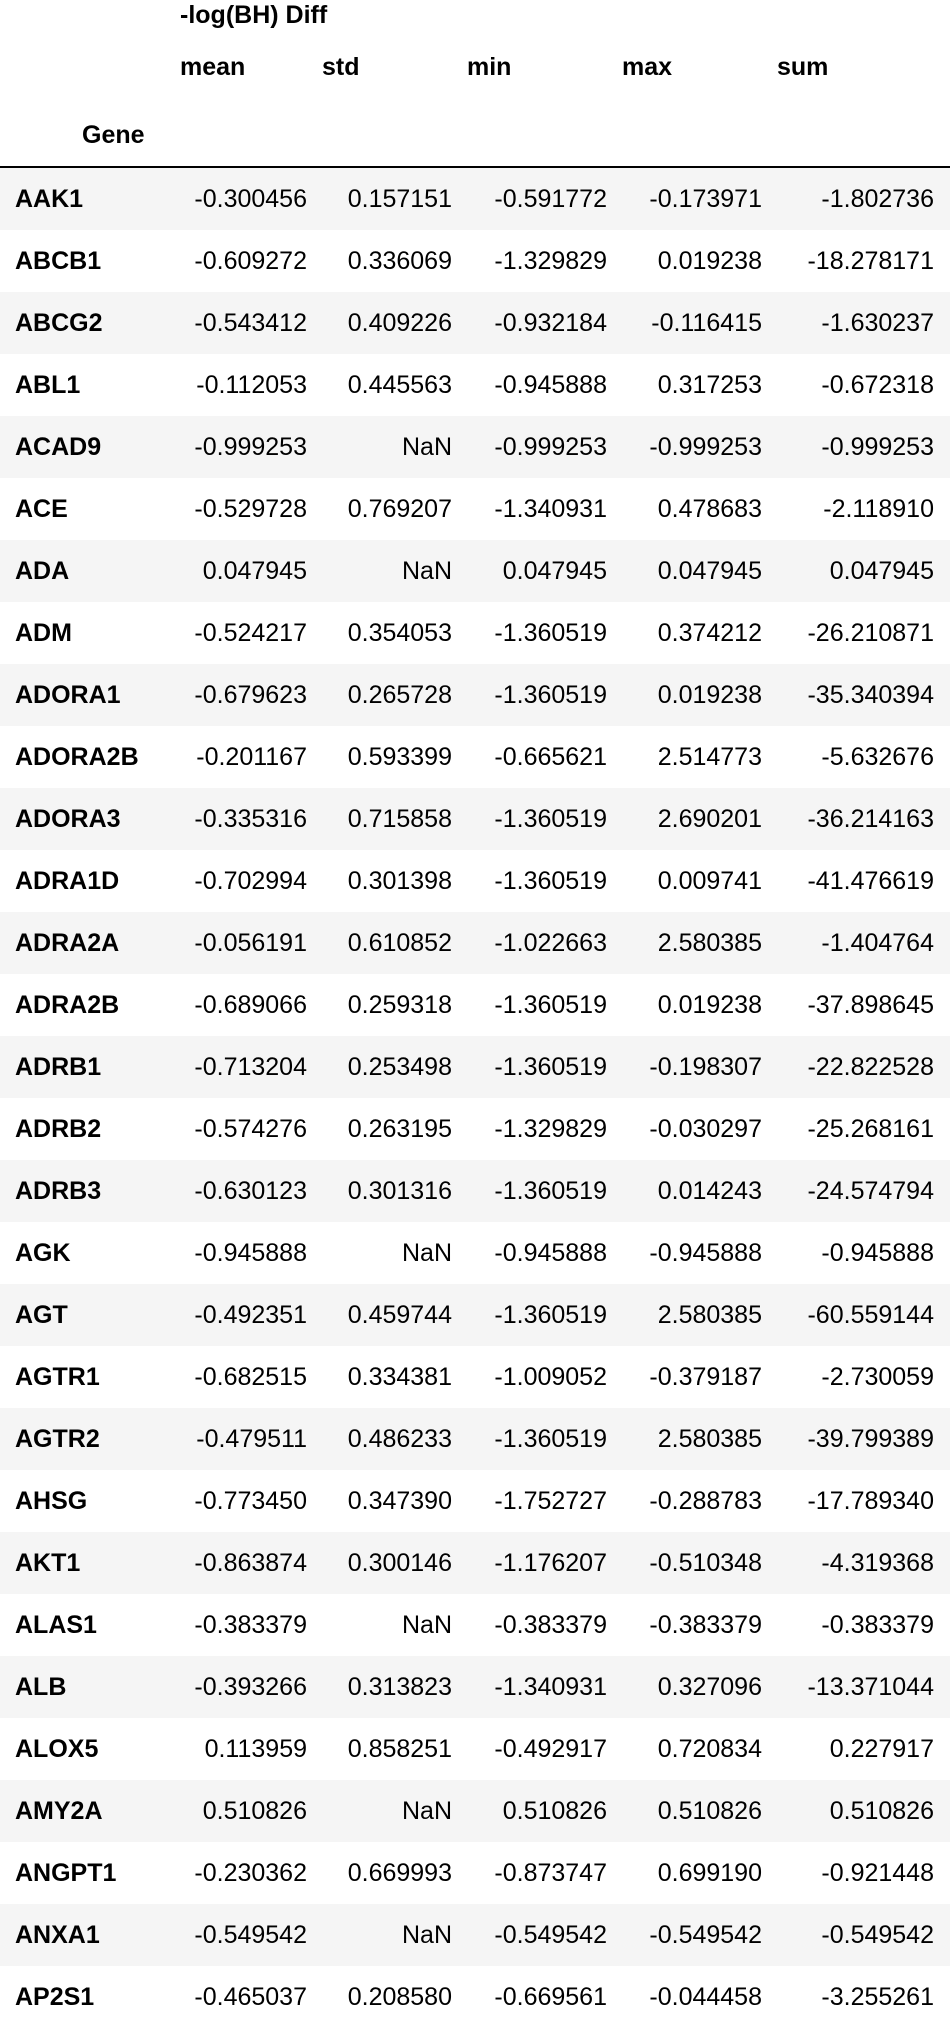 The height and width of the screenshot is (2028, 950). Describe the element at coordinates (250, 1996) in the screenshot. I see `cell-mean: -0.465037` at that location.